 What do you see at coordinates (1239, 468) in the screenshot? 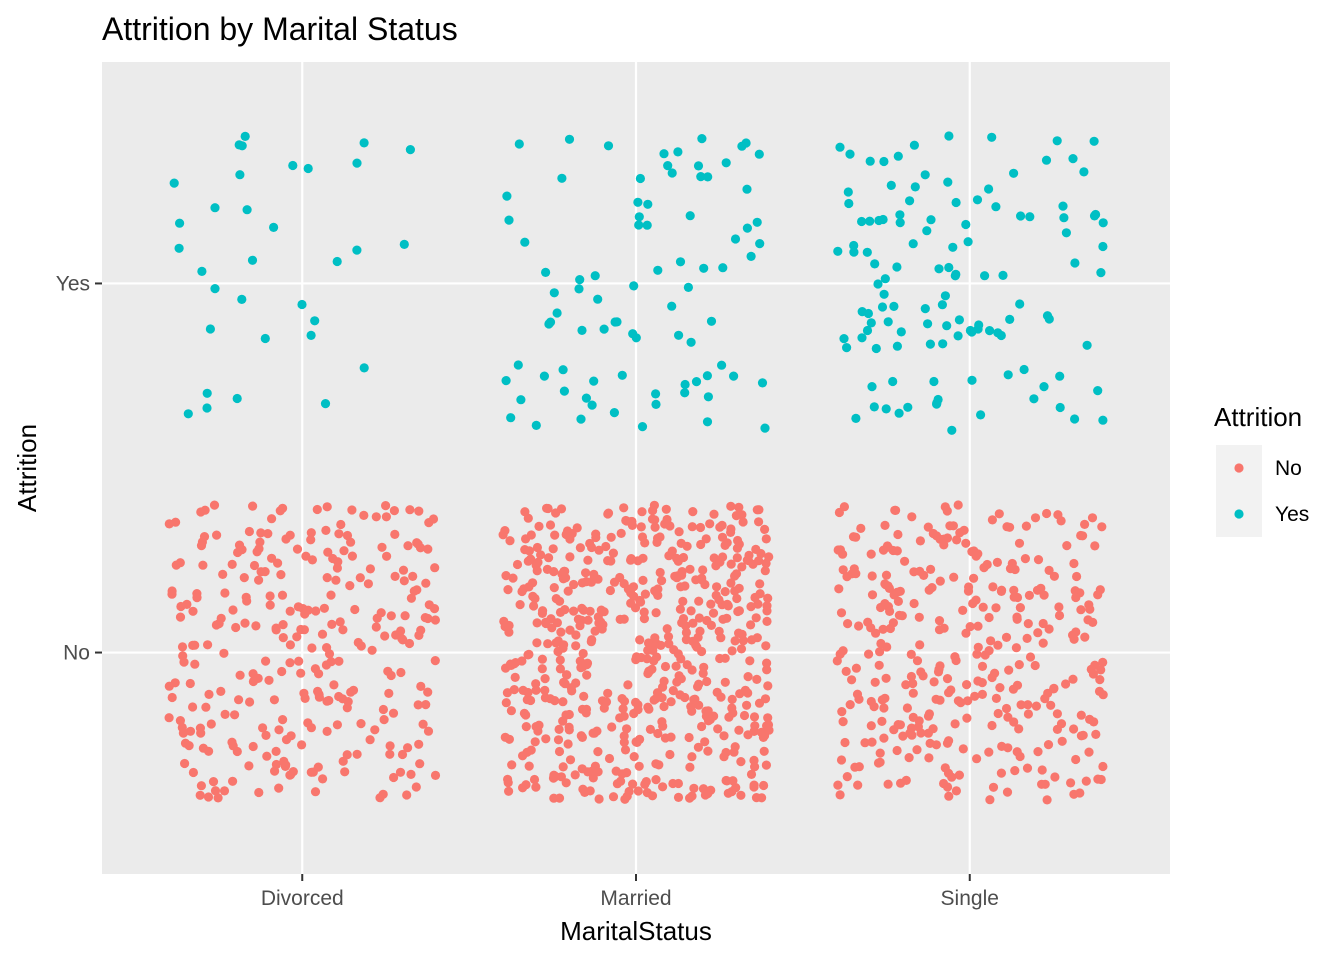
I see `legend-key-no` at bounding box center [1239, 468].